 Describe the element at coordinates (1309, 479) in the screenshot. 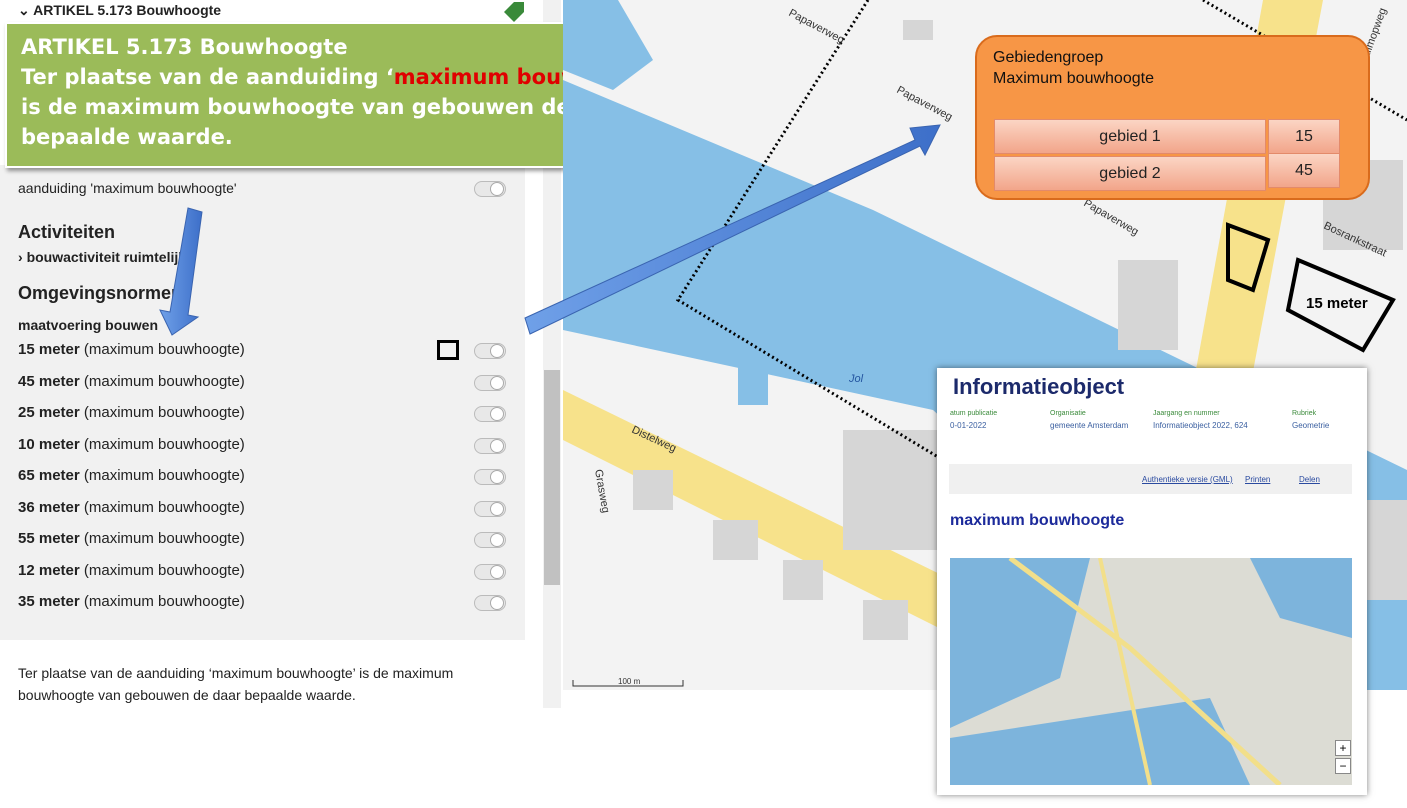

I see `action-link: Delen` at that location.